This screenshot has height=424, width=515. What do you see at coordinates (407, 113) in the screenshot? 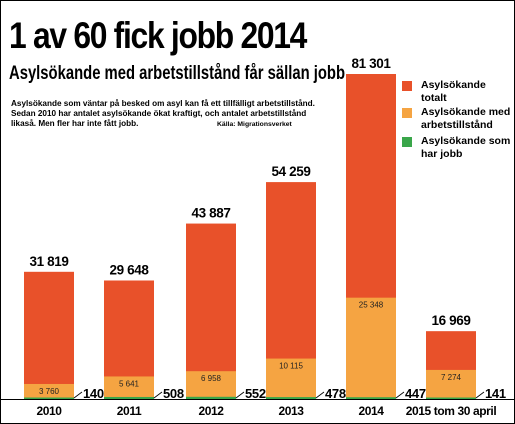
I see `legend-swatch-permit` at bounding box center [407, 113].